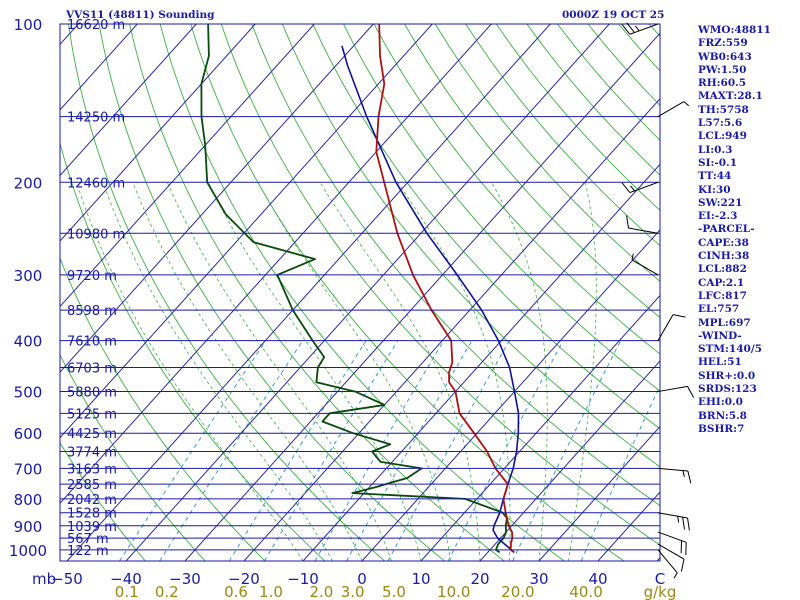 Image resolution: width=800 pixels, height=600 pixels. I want to click on temperature-tick-label: 10, so click(420, 579).